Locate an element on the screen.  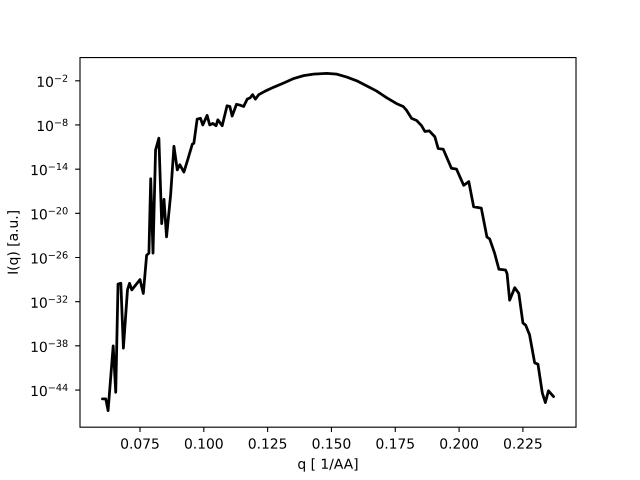
x-axis-title: q [ 1/AA] is located at coordinates (328, 465).